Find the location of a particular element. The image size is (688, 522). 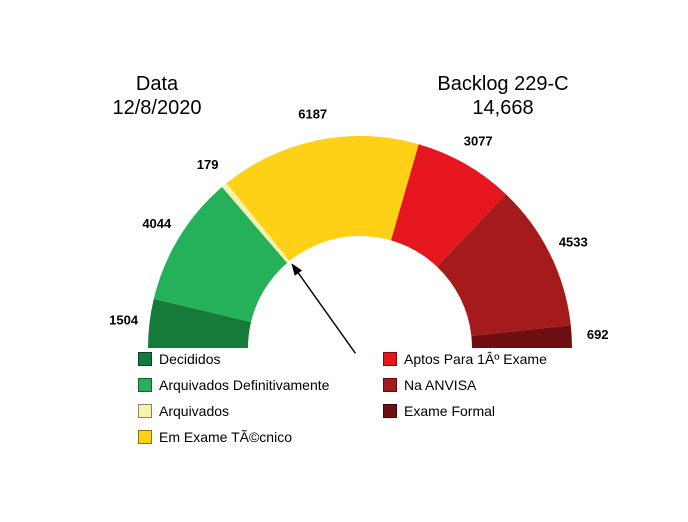

legend-swatch-na-anvisa is located at coordinates (390, 385).